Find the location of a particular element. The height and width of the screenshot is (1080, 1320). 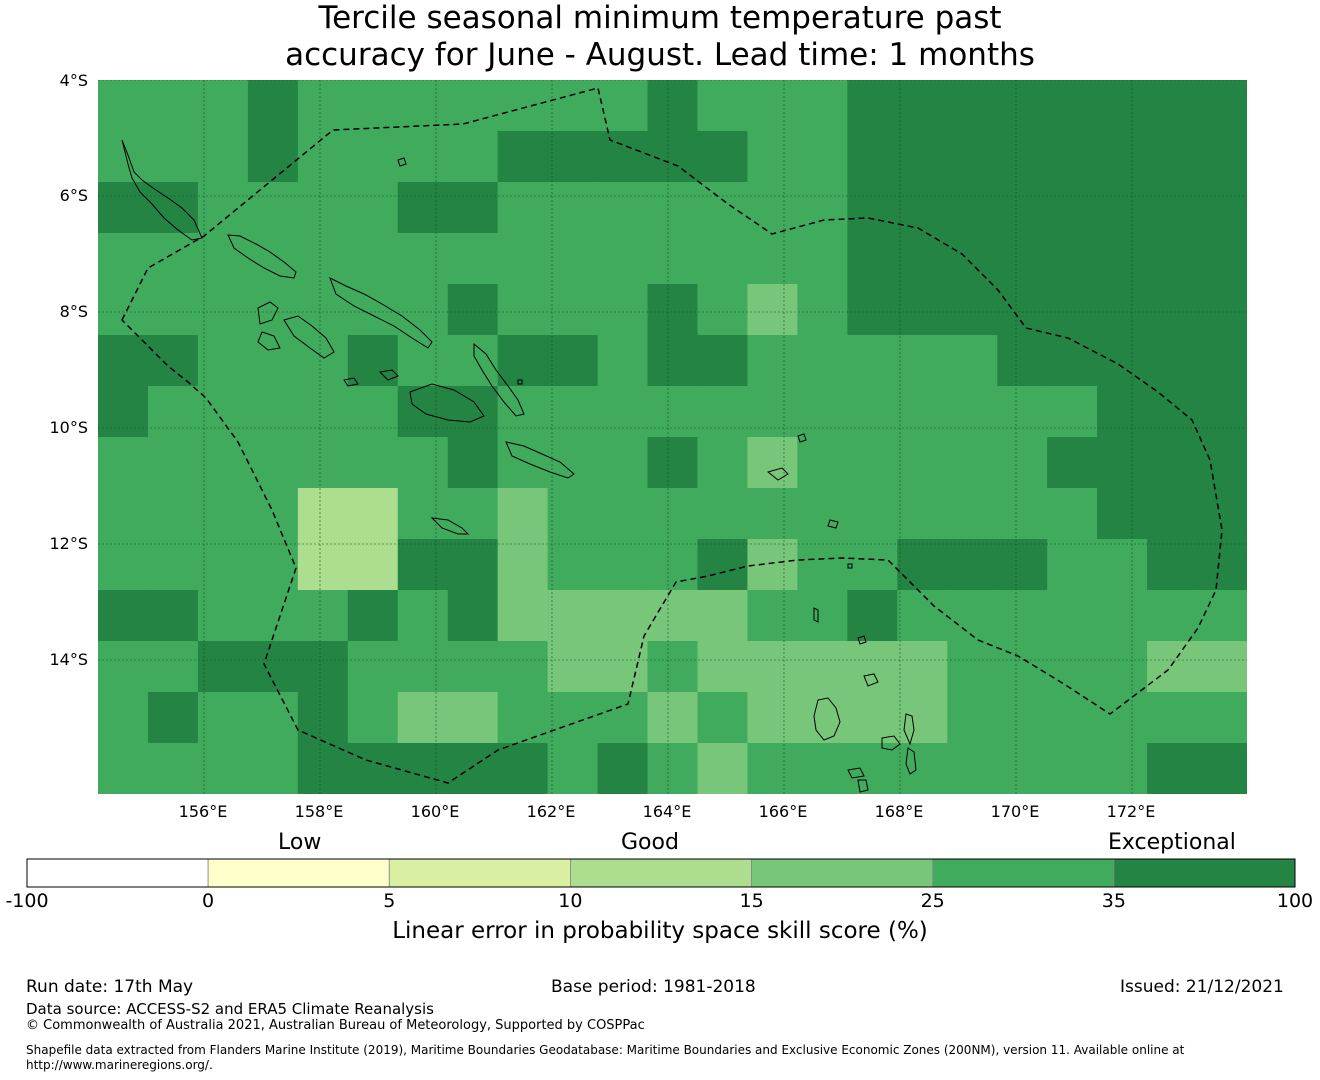

coastline-new-georgia is located at coordinates (268, 313).